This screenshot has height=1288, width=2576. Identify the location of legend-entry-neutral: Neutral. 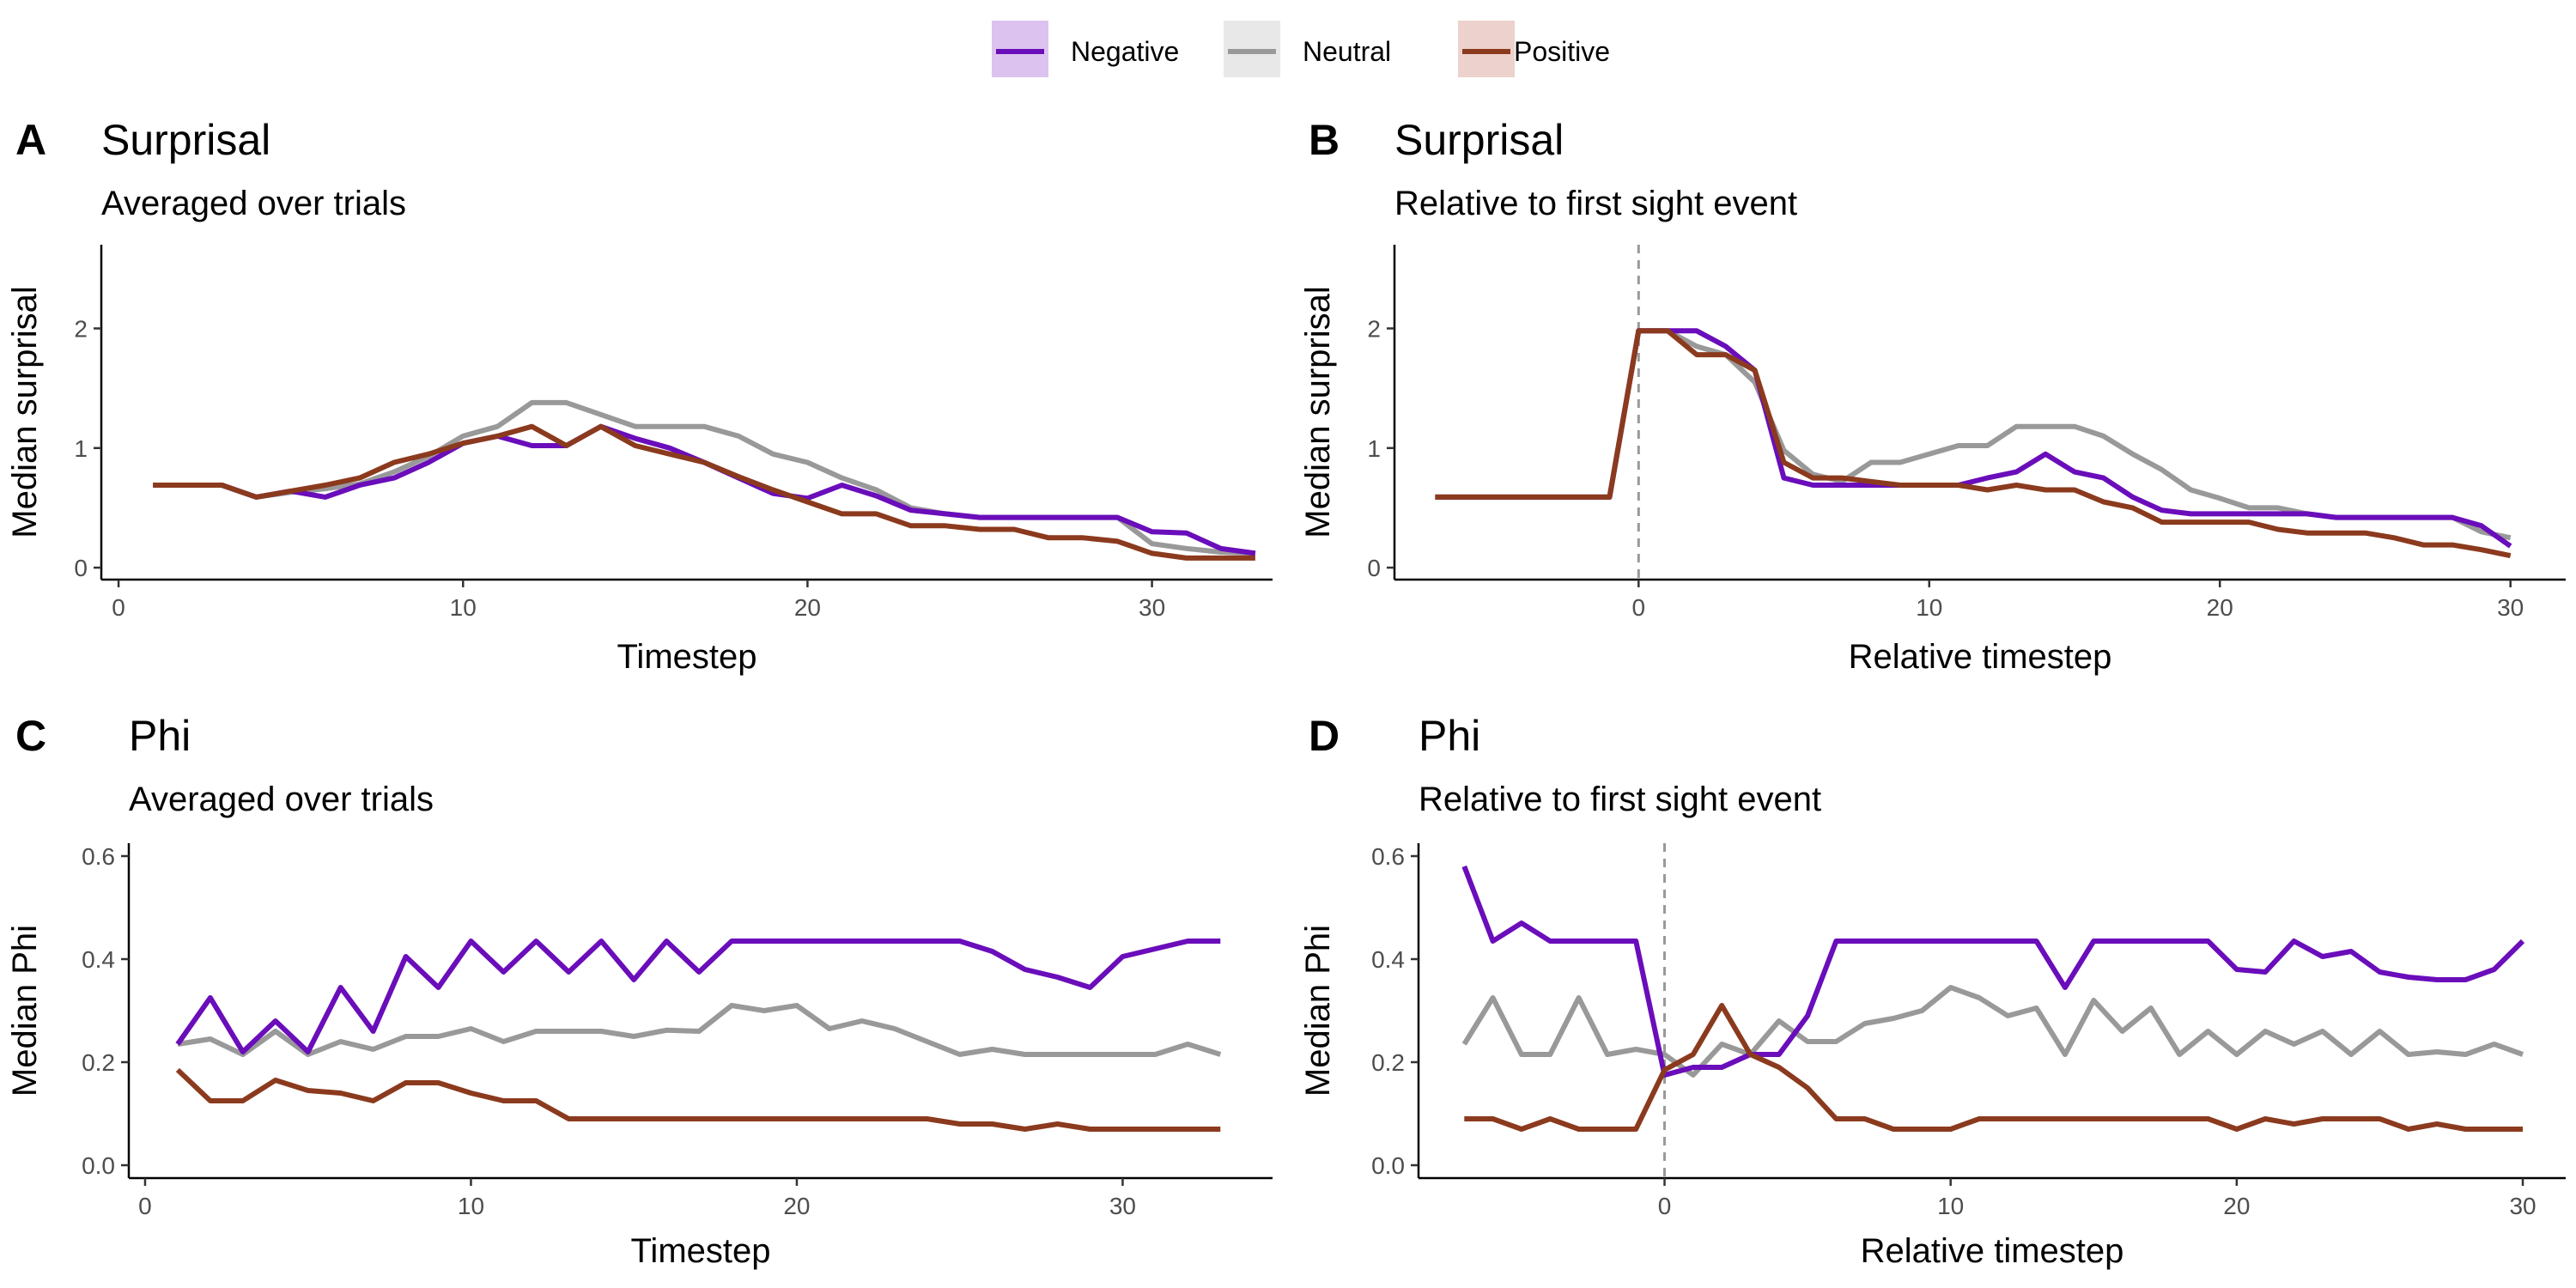
(1308, 49).